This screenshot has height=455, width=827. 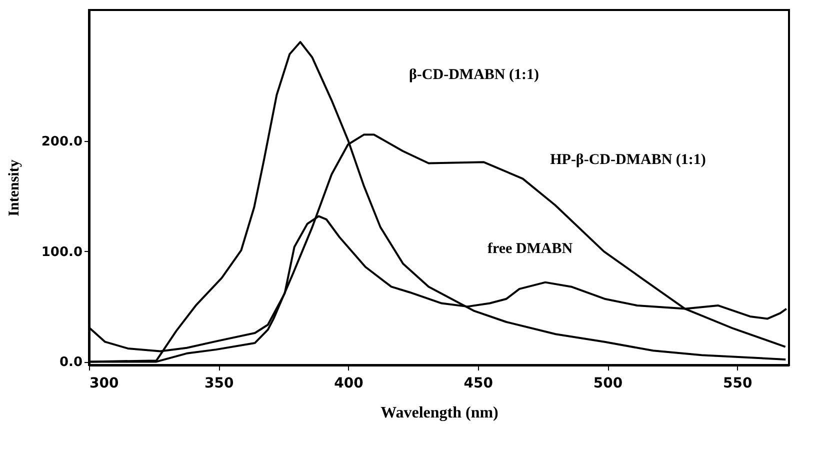 I want to click on y-axis-title: Intensity, so click(x=14, y=187).